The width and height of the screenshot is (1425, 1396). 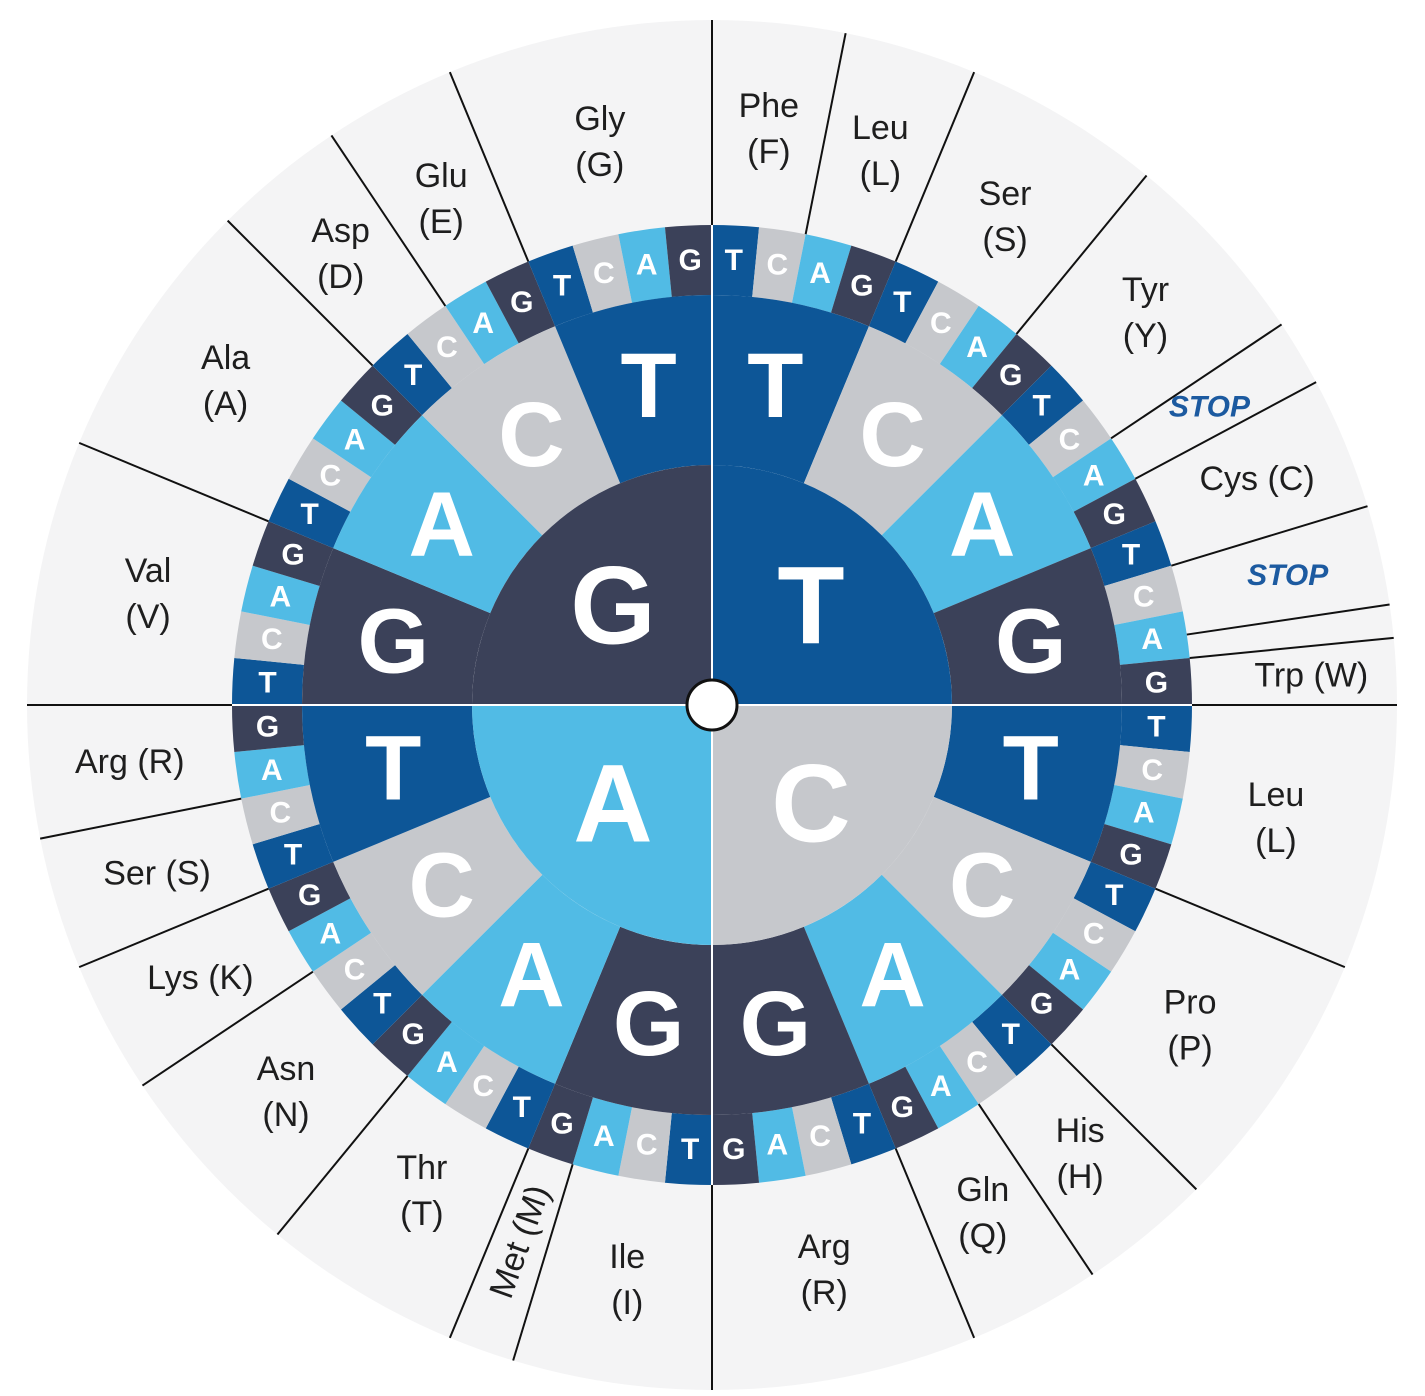 What do you see at coordinates (982, 1236) in the screenshot?
I see `amino-acid-code: (Q)` at bounding box center [982, 1236].